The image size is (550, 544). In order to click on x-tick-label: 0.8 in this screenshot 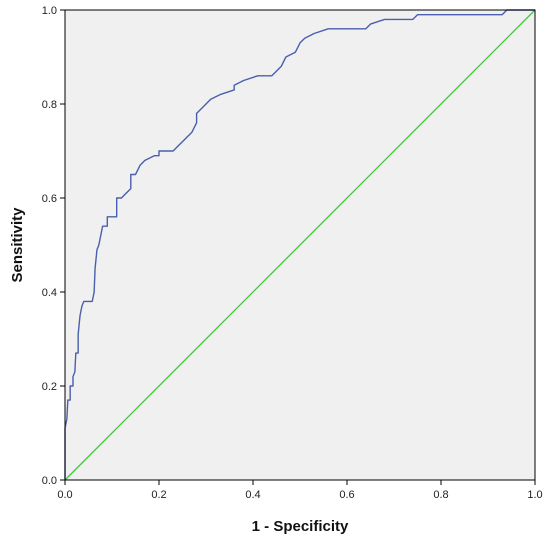, I will do `click(440, 495)`.